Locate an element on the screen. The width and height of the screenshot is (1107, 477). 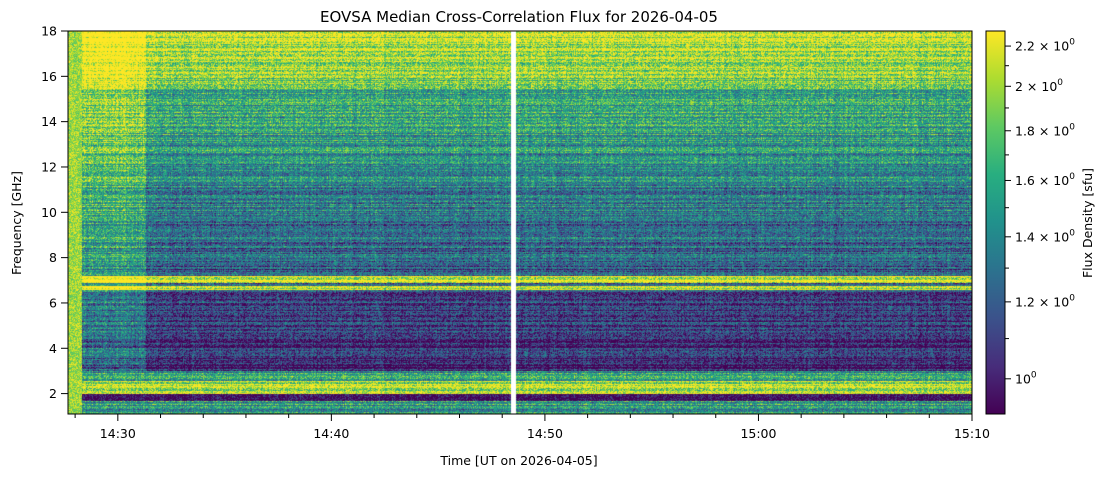
y-tick-label: 2 is located at coordinates (53, 393).